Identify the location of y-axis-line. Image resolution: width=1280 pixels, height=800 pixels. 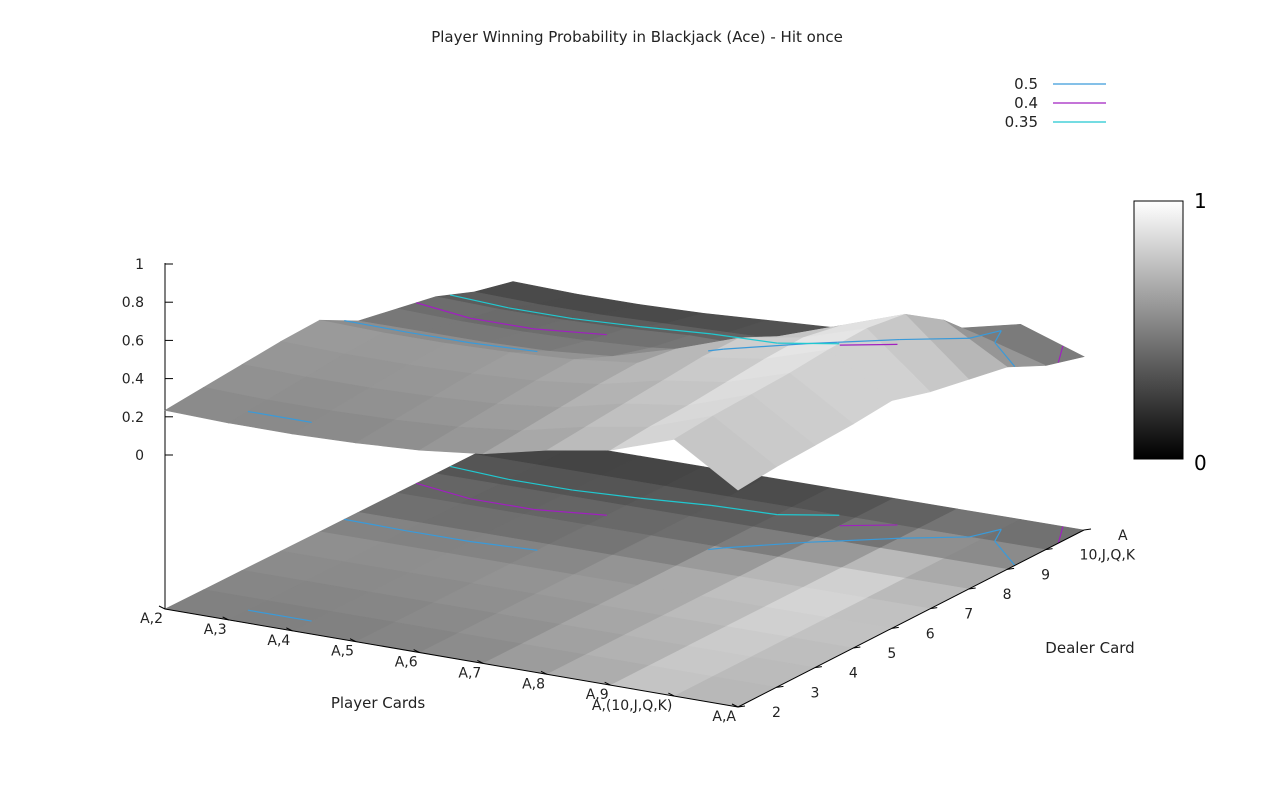
(911, 618).